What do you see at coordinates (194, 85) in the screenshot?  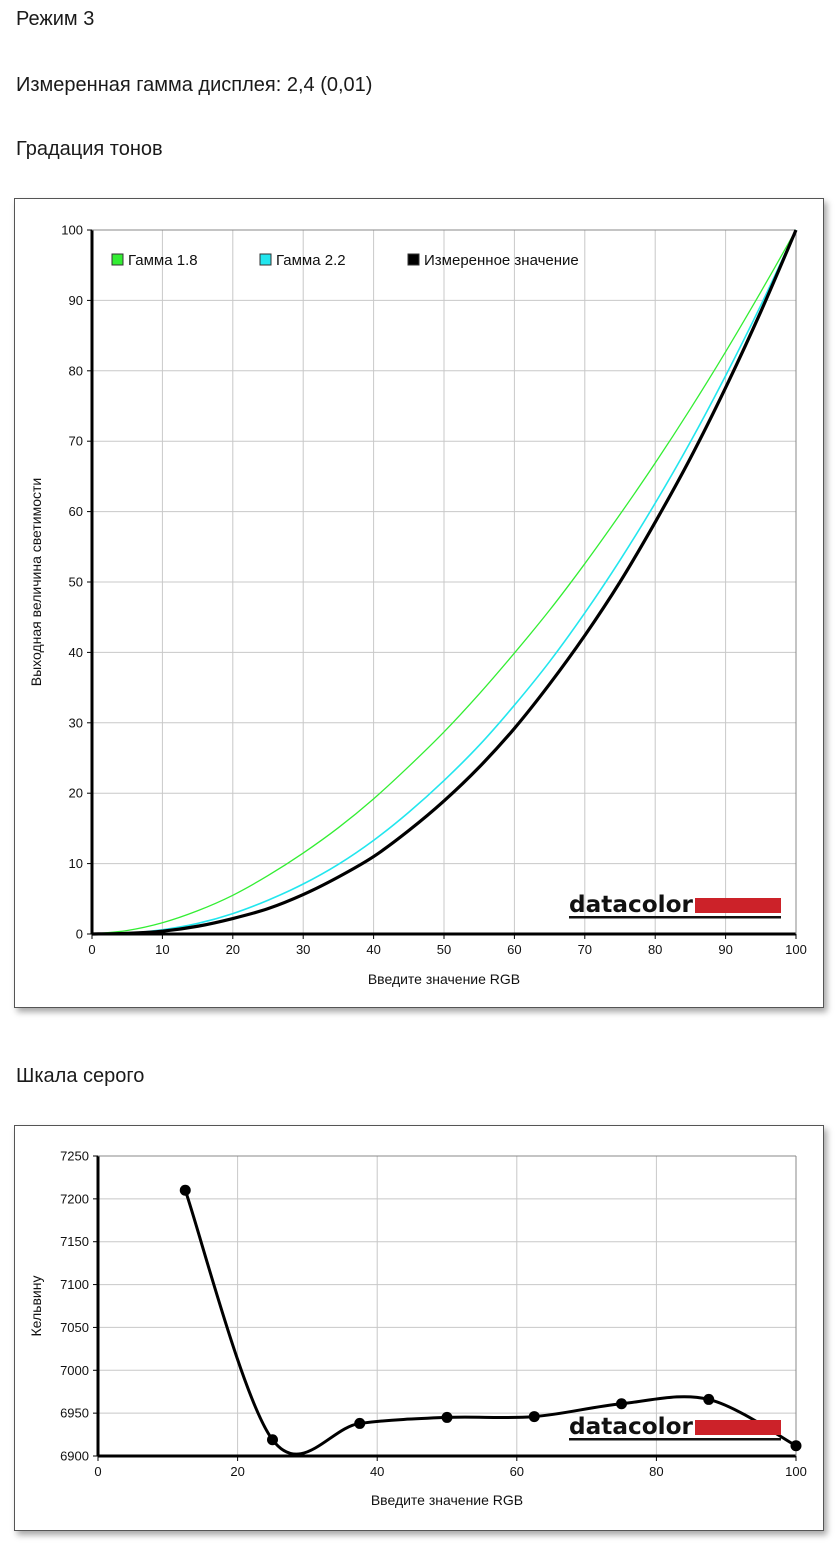 I see `measured-gamma-text: Измеренная гамма дисплея: 2,4 (0,01)` at bounding box center [194, 85].